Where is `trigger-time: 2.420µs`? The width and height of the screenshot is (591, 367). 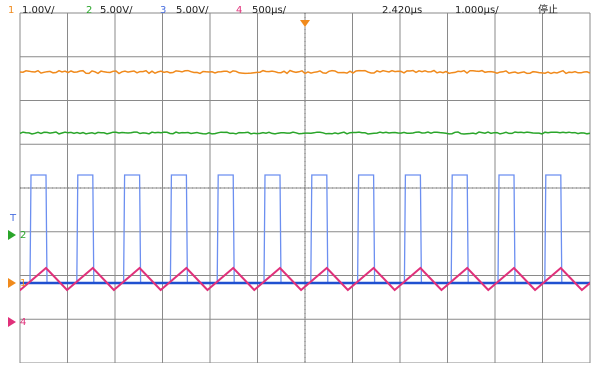 trigger-time: 2.420µs is located at coordinates (402, 10).